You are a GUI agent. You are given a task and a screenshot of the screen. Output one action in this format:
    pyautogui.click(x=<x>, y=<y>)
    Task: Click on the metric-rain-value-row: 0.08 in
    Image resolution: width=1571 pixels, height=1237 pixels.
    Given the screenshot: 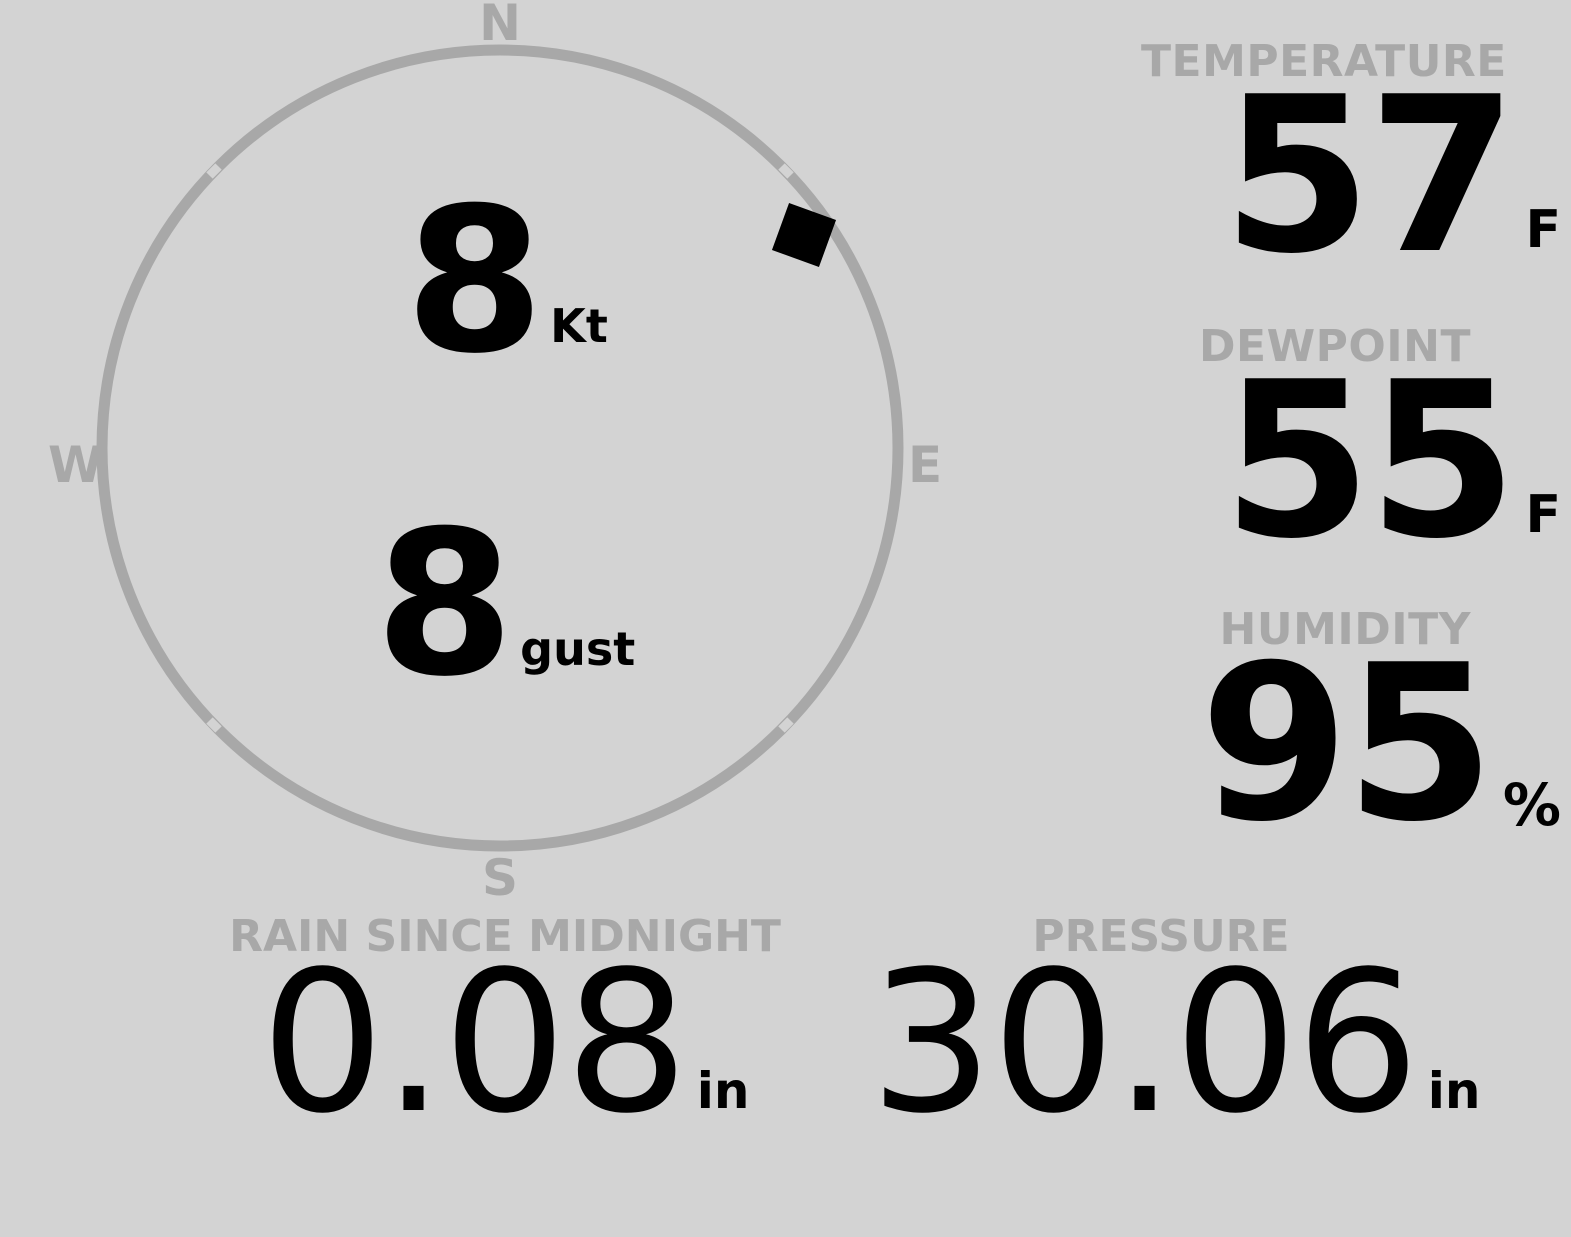 What is the action you would take?
    pyautogui.click(x=505, y=1043)
    